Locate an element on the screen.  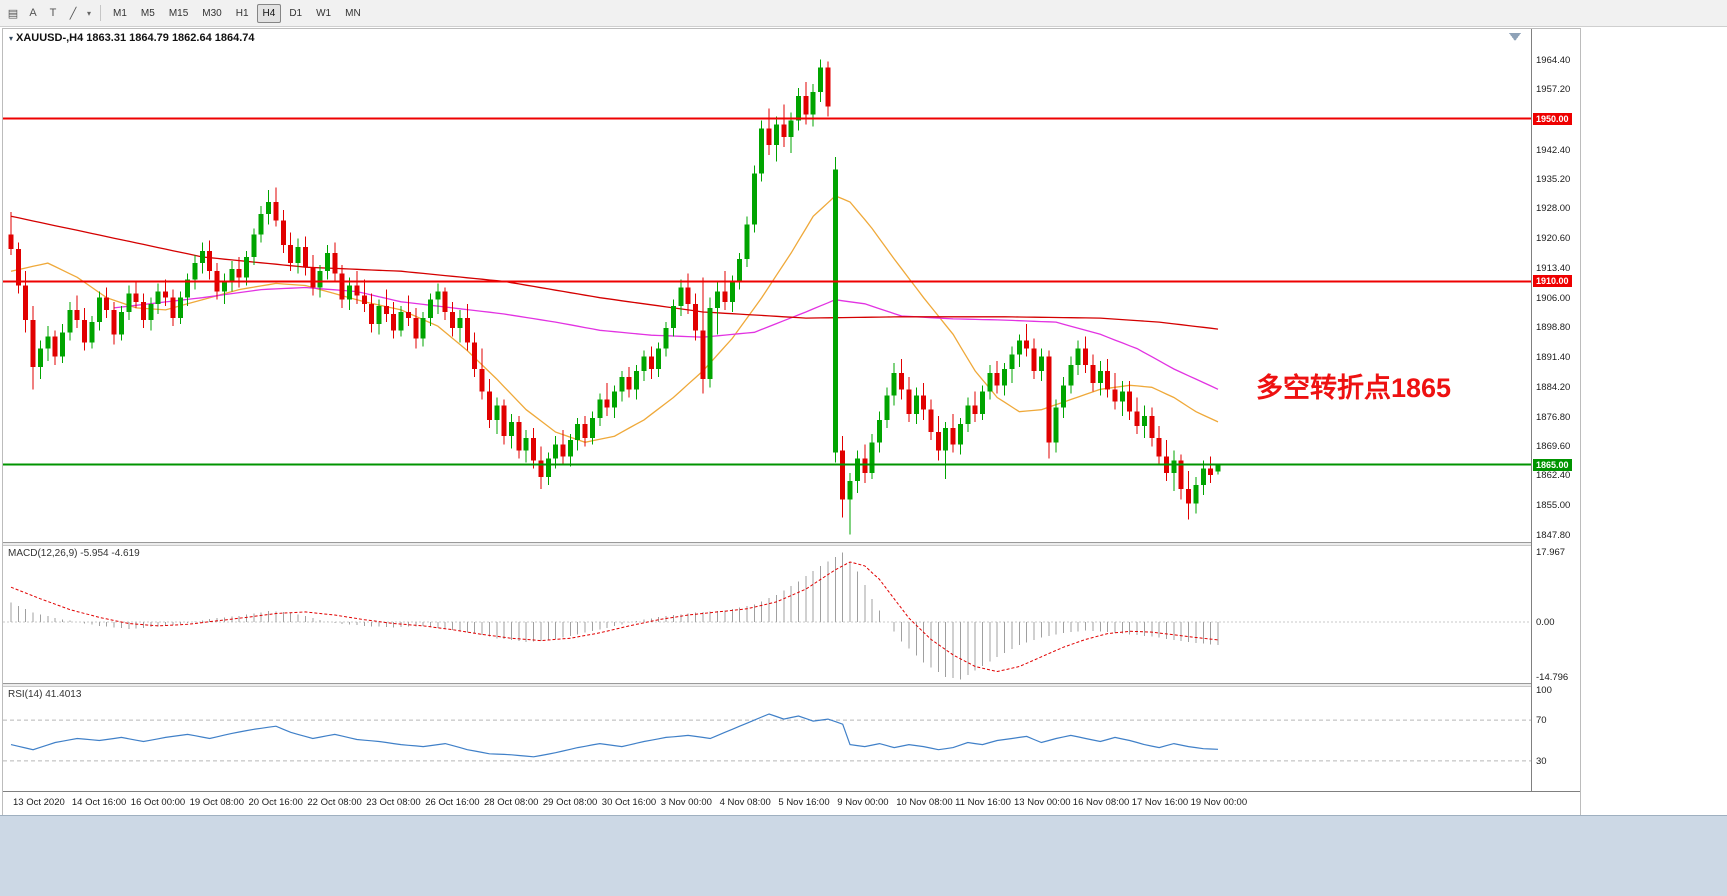
time-axis-label: 28 Oct 08:00 is located at coordinates (511, 802).